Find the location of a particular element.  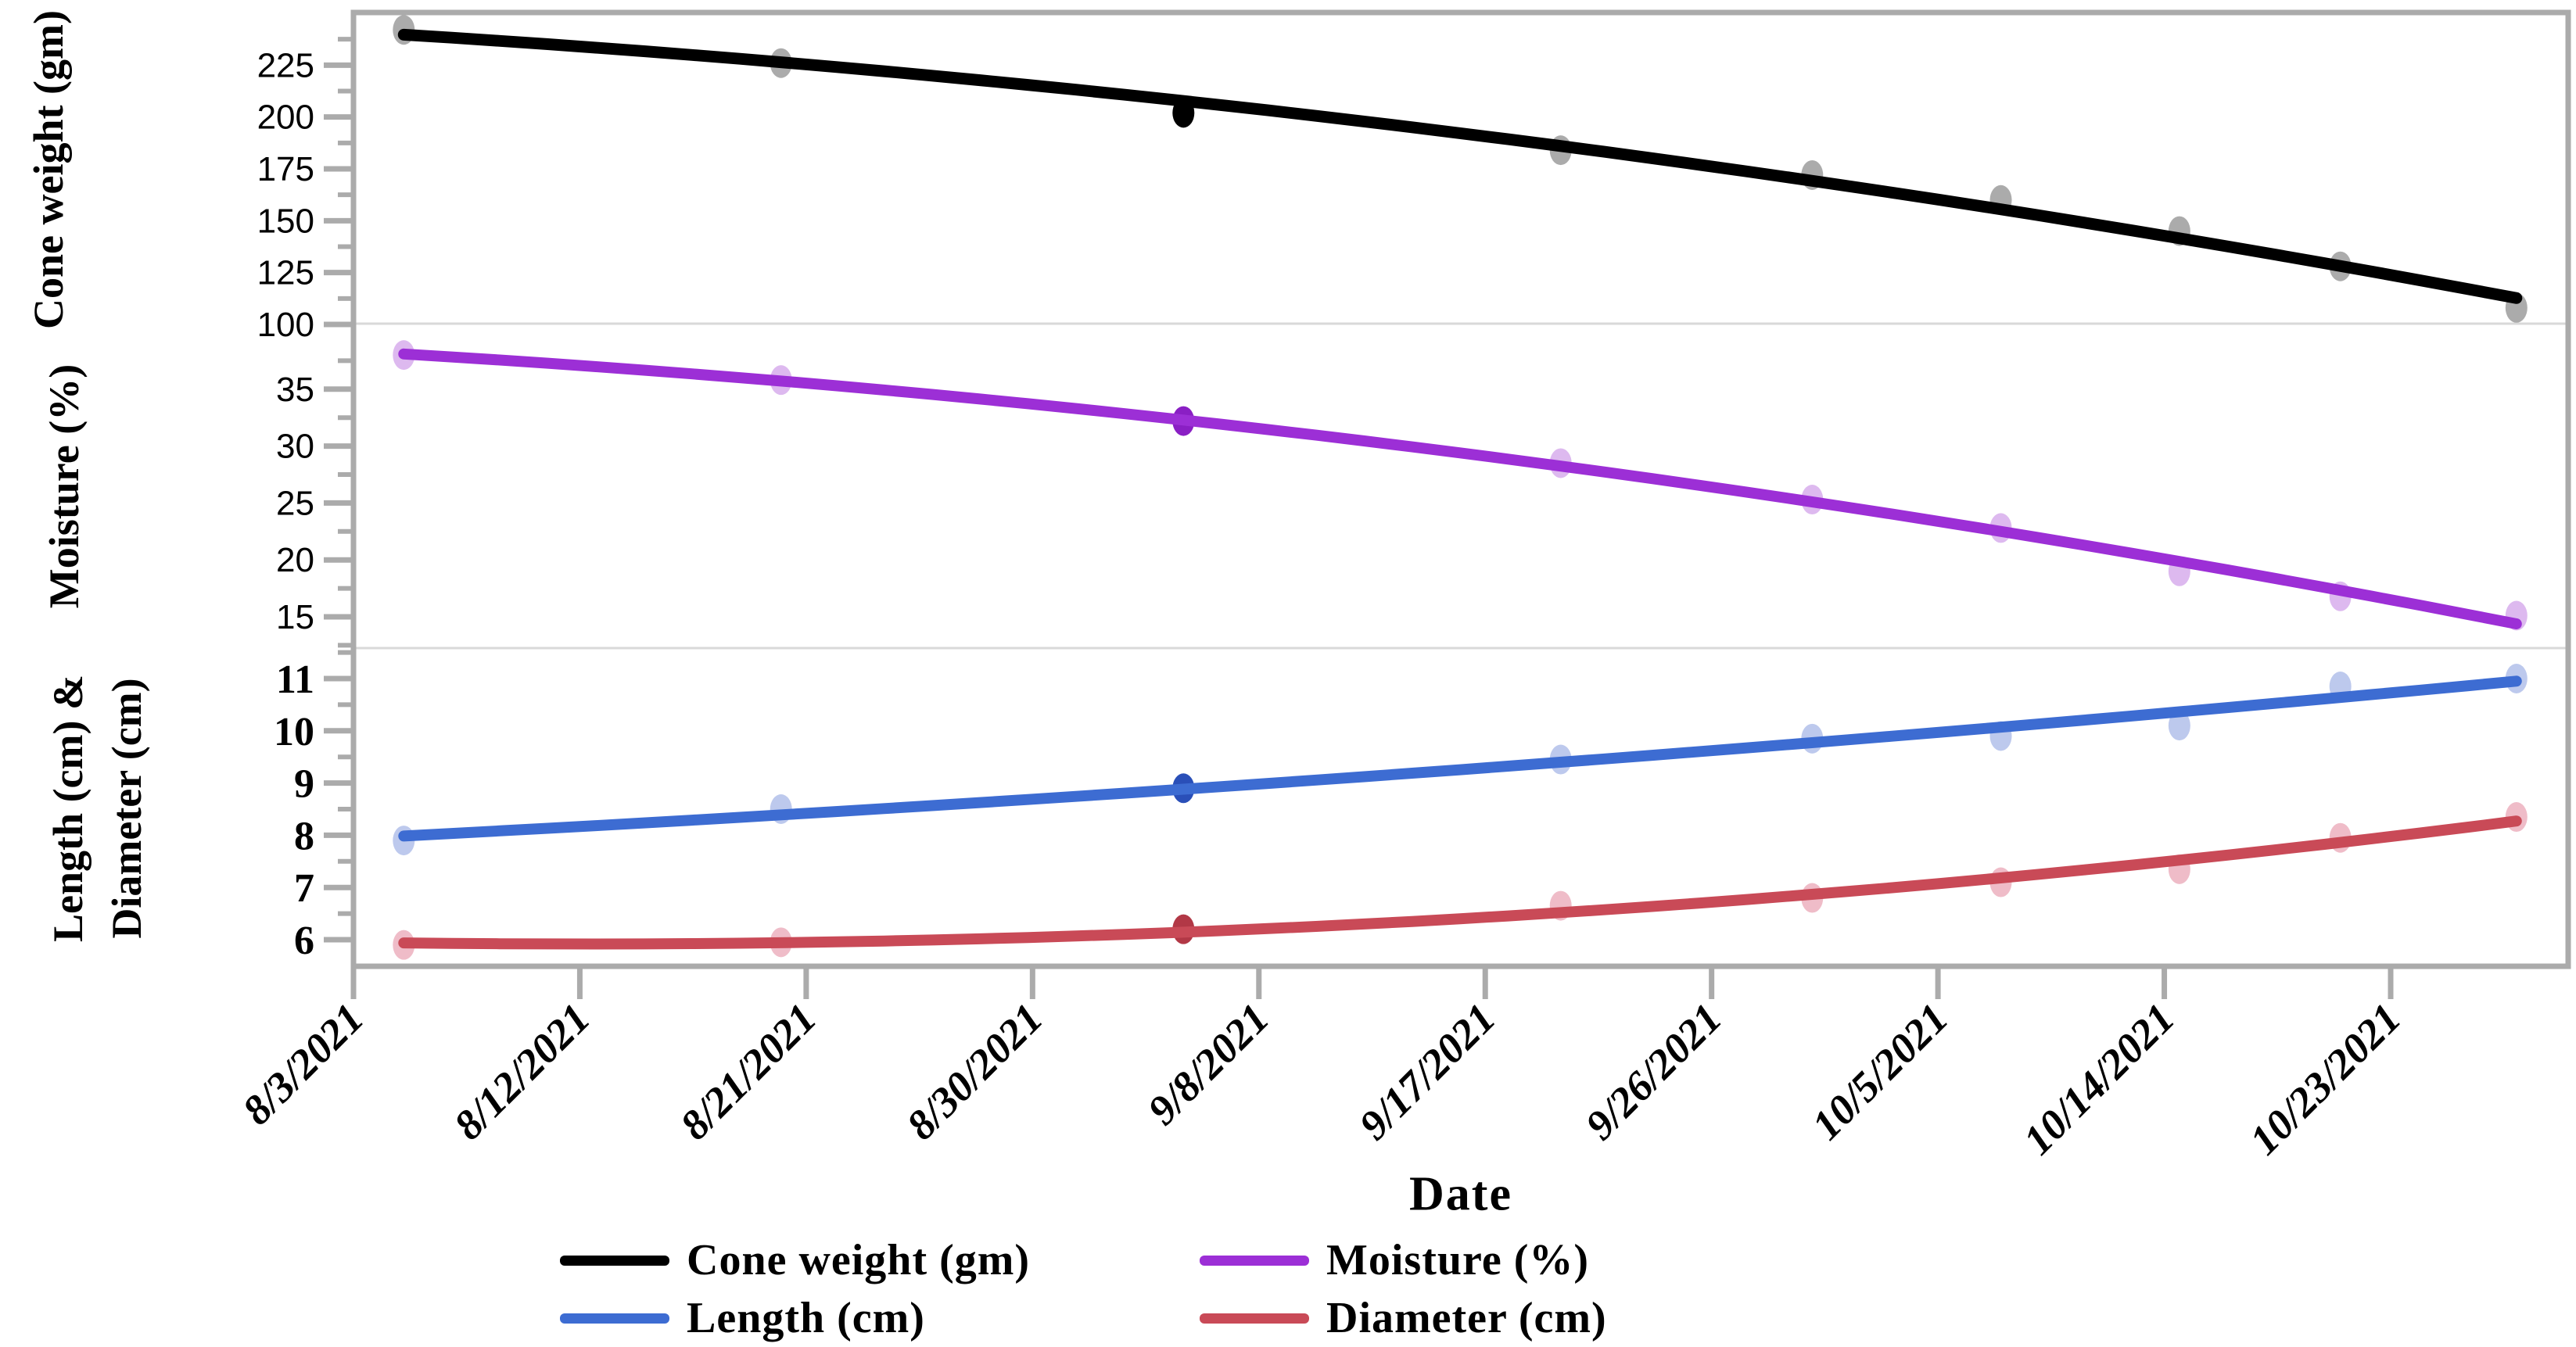

y-tick-label: 100 is located at coordinates (285, 325).